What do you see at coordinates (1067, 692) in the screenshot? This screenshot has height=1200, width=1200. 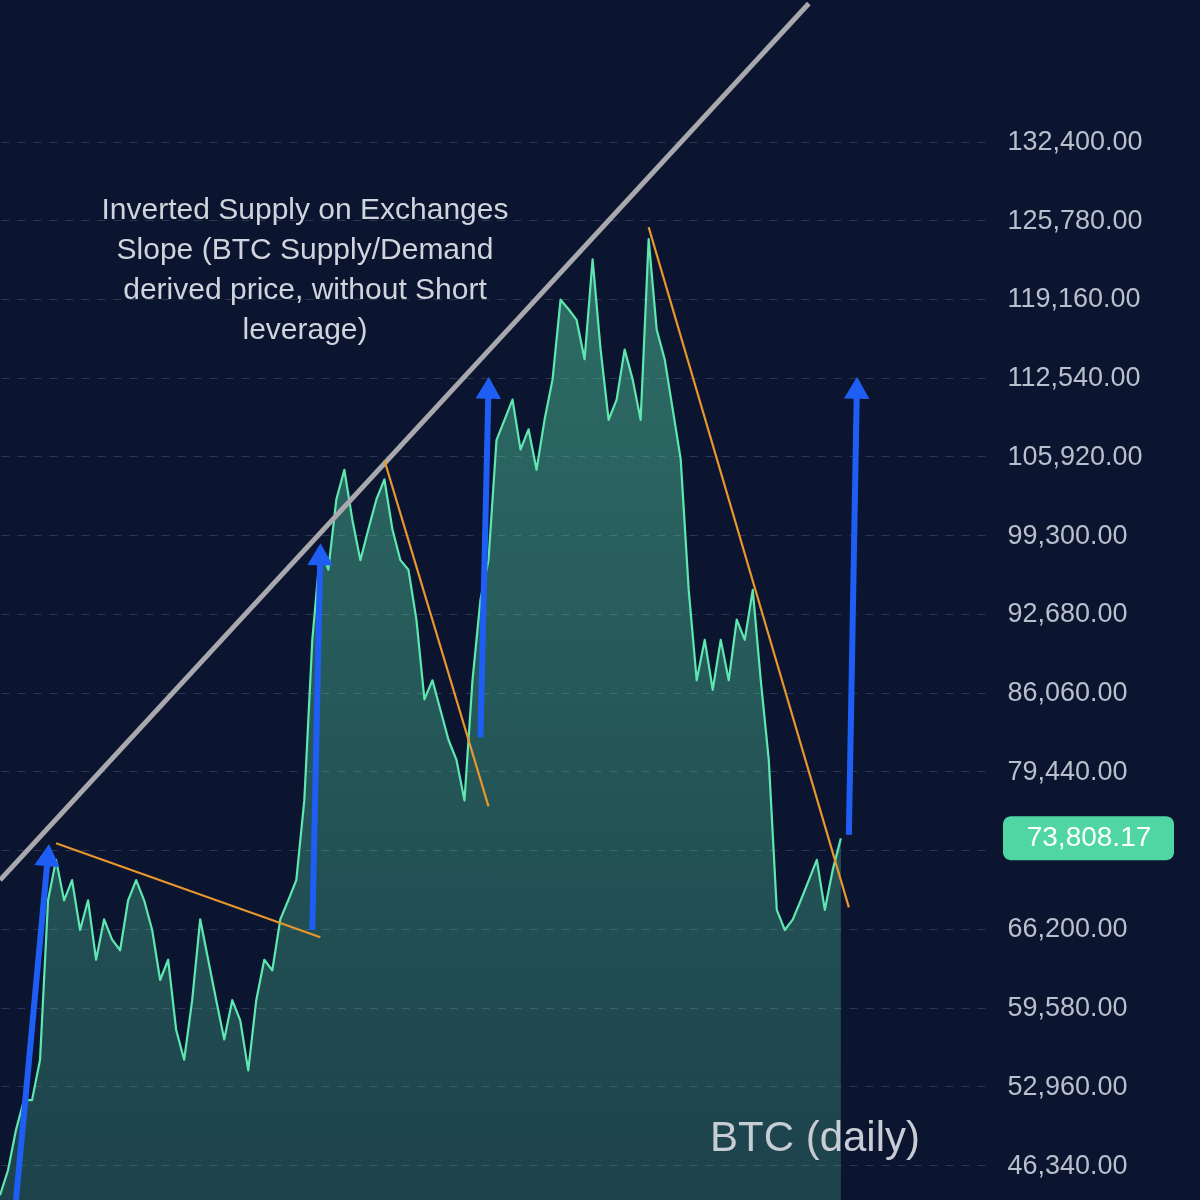 I see `y-tick-label: 86,060.00` at bounding box center [1067, 692].